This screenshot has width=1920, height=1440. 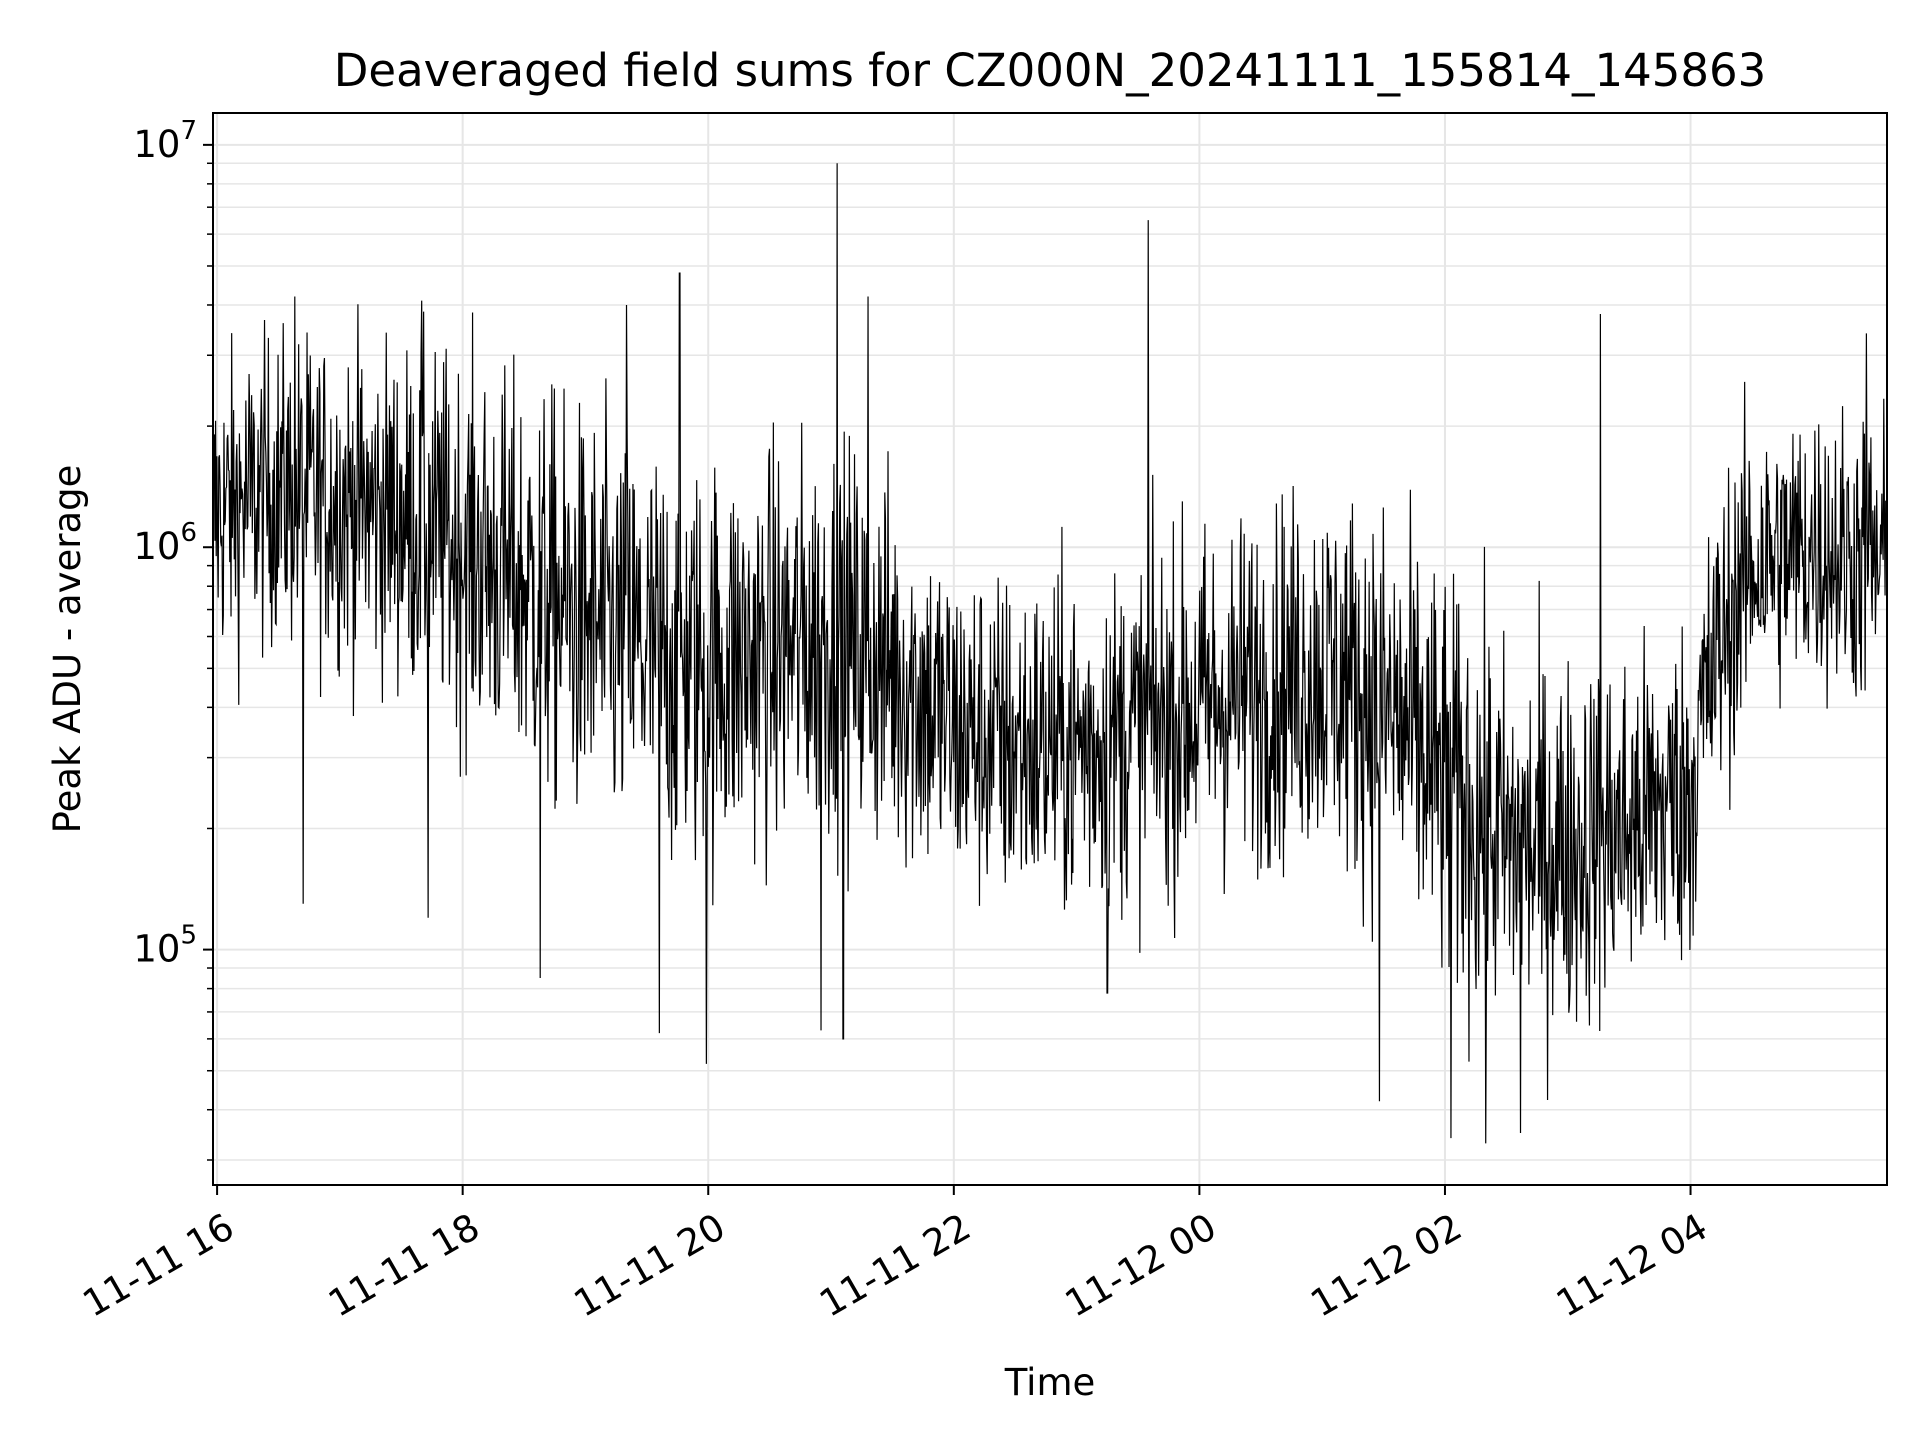 I want to click on y-axis-ticks: 10⁵ 10⁶ 10⁷, so click(x=173, y=638).